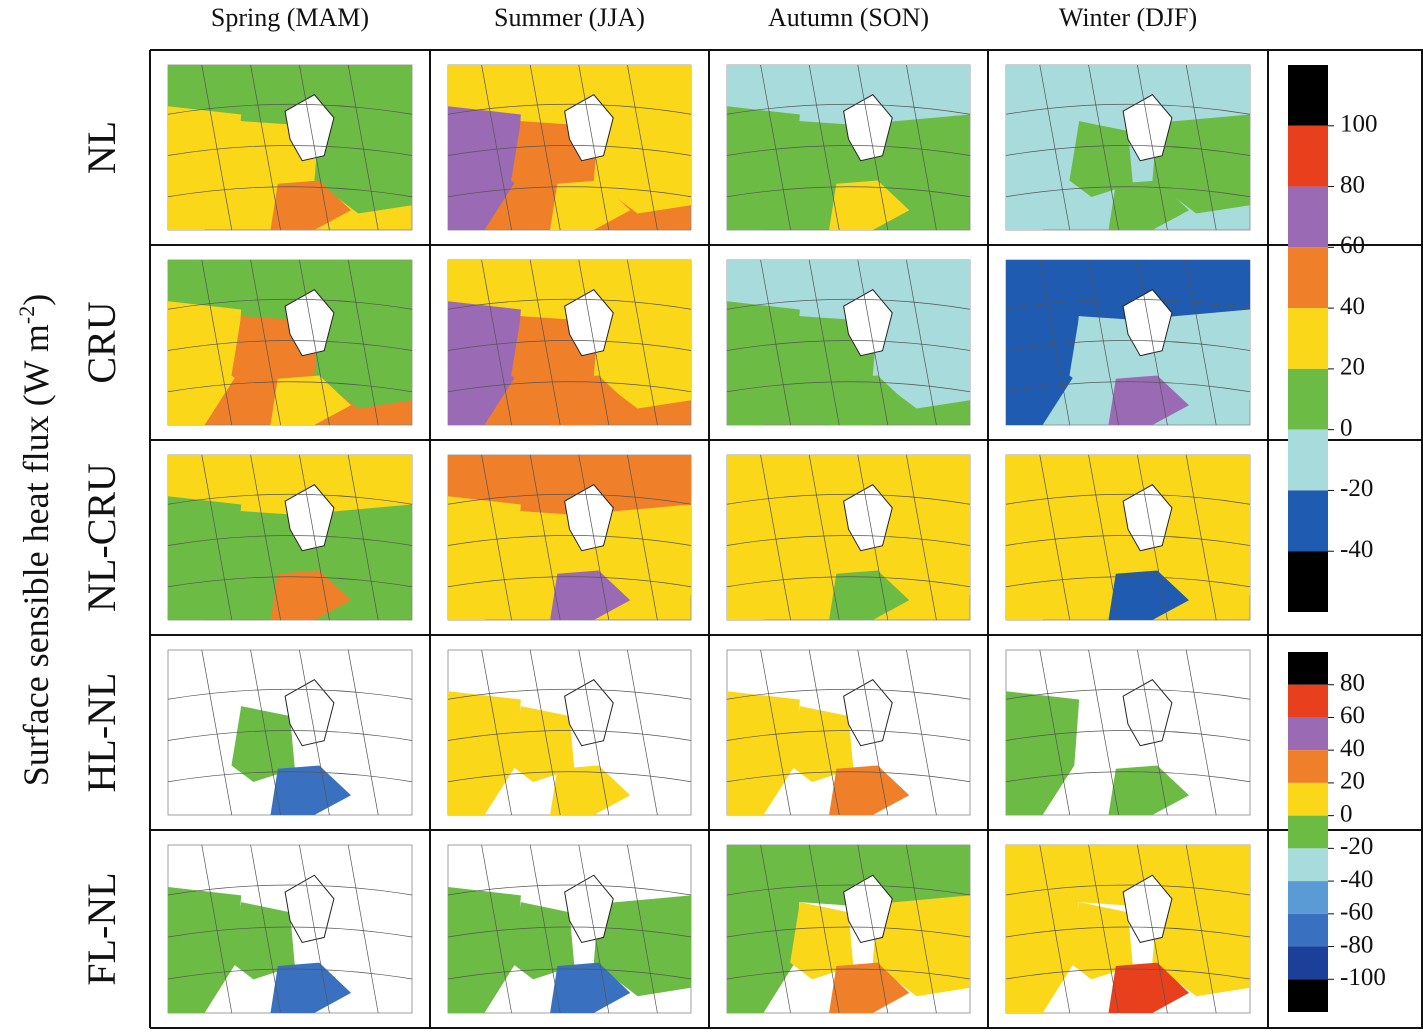 The width and height of the screenshot is (1423, 1036). I want to click on colorbar-tick-label: -40, so click(1356, 549).